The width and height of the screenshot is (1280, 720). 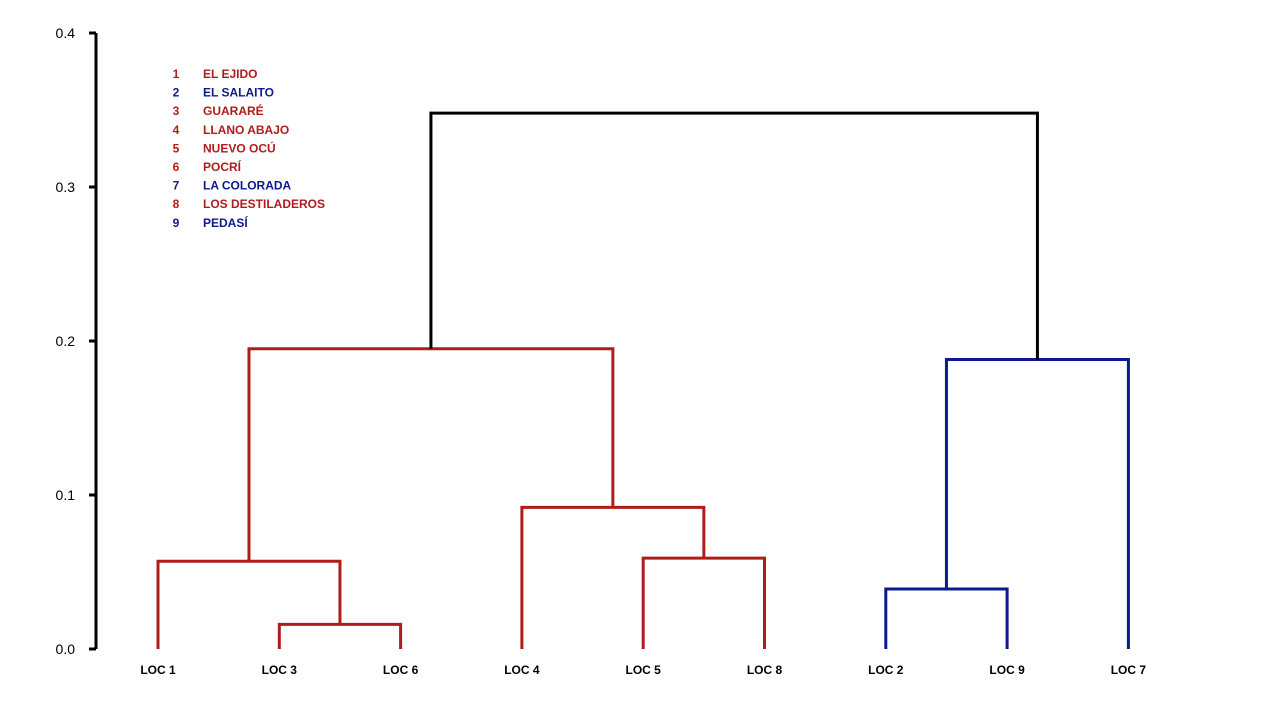 What do you see at coordinates (1037, 503) in the screenshot?
I see `branch-mblue` at bounding box center [1037, 503].